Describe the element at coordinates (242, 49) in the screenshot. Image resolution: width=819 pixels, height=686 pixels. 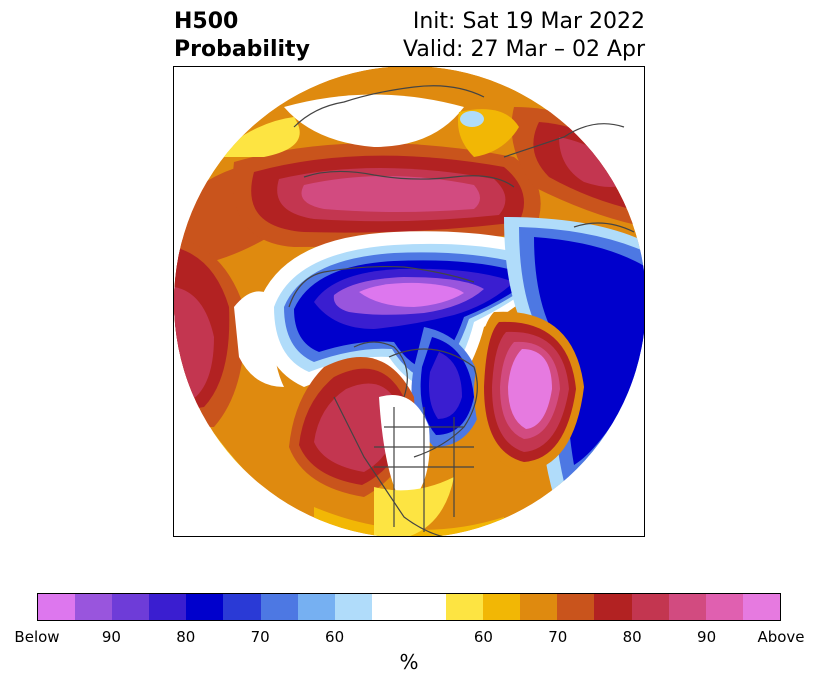
I see `title-quantity: Probability` at that location.